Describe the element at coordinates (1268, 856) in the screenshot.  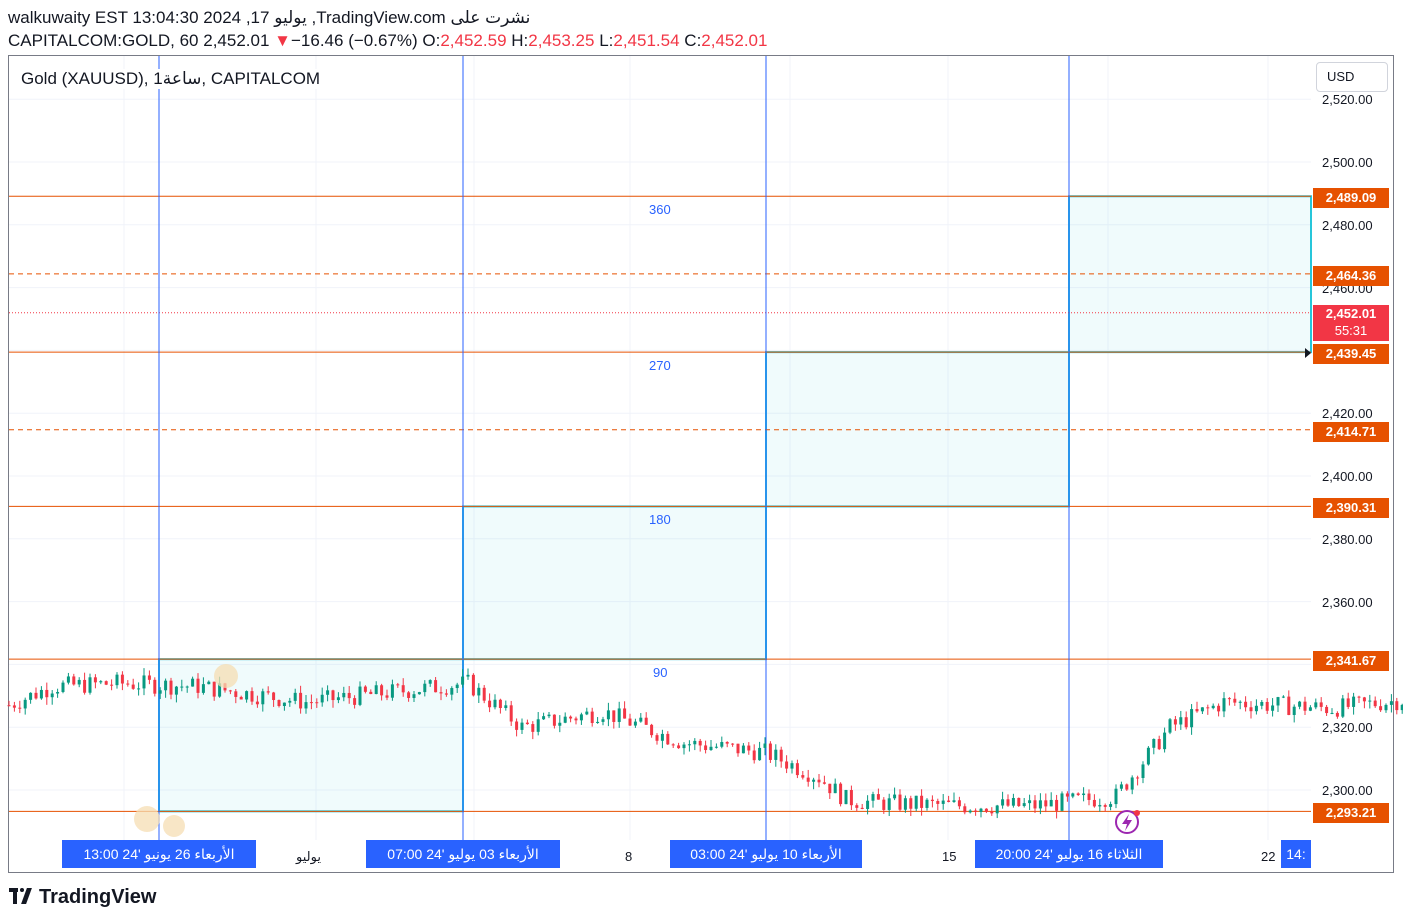
I see `x-tick-22: 22` at that location.